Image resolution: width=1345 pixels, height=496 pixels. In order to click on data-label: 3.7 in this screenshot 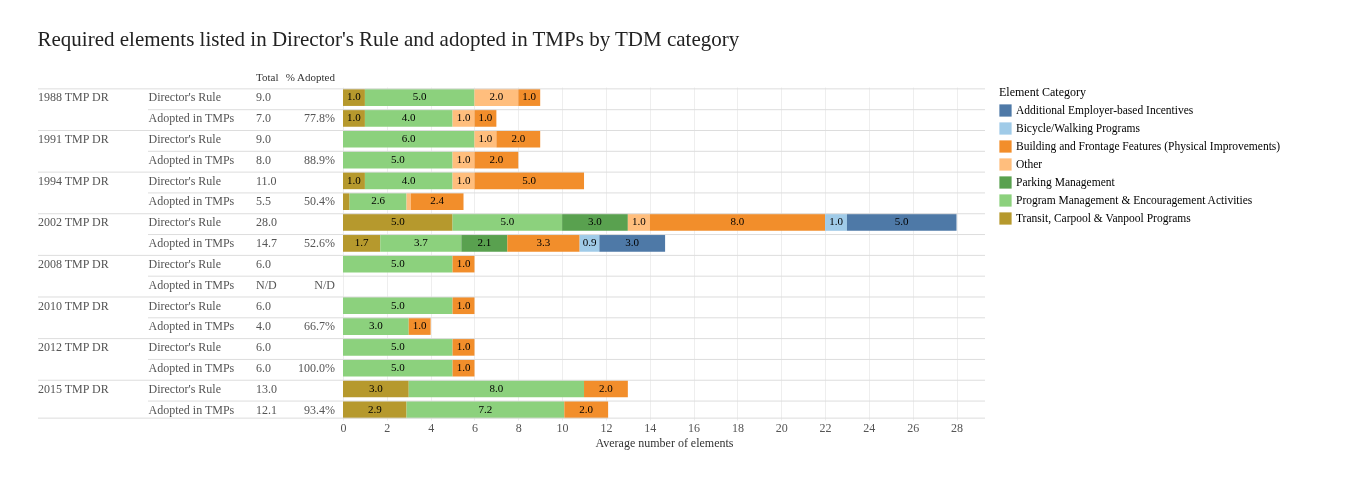, I will do `click(421, 242)`.